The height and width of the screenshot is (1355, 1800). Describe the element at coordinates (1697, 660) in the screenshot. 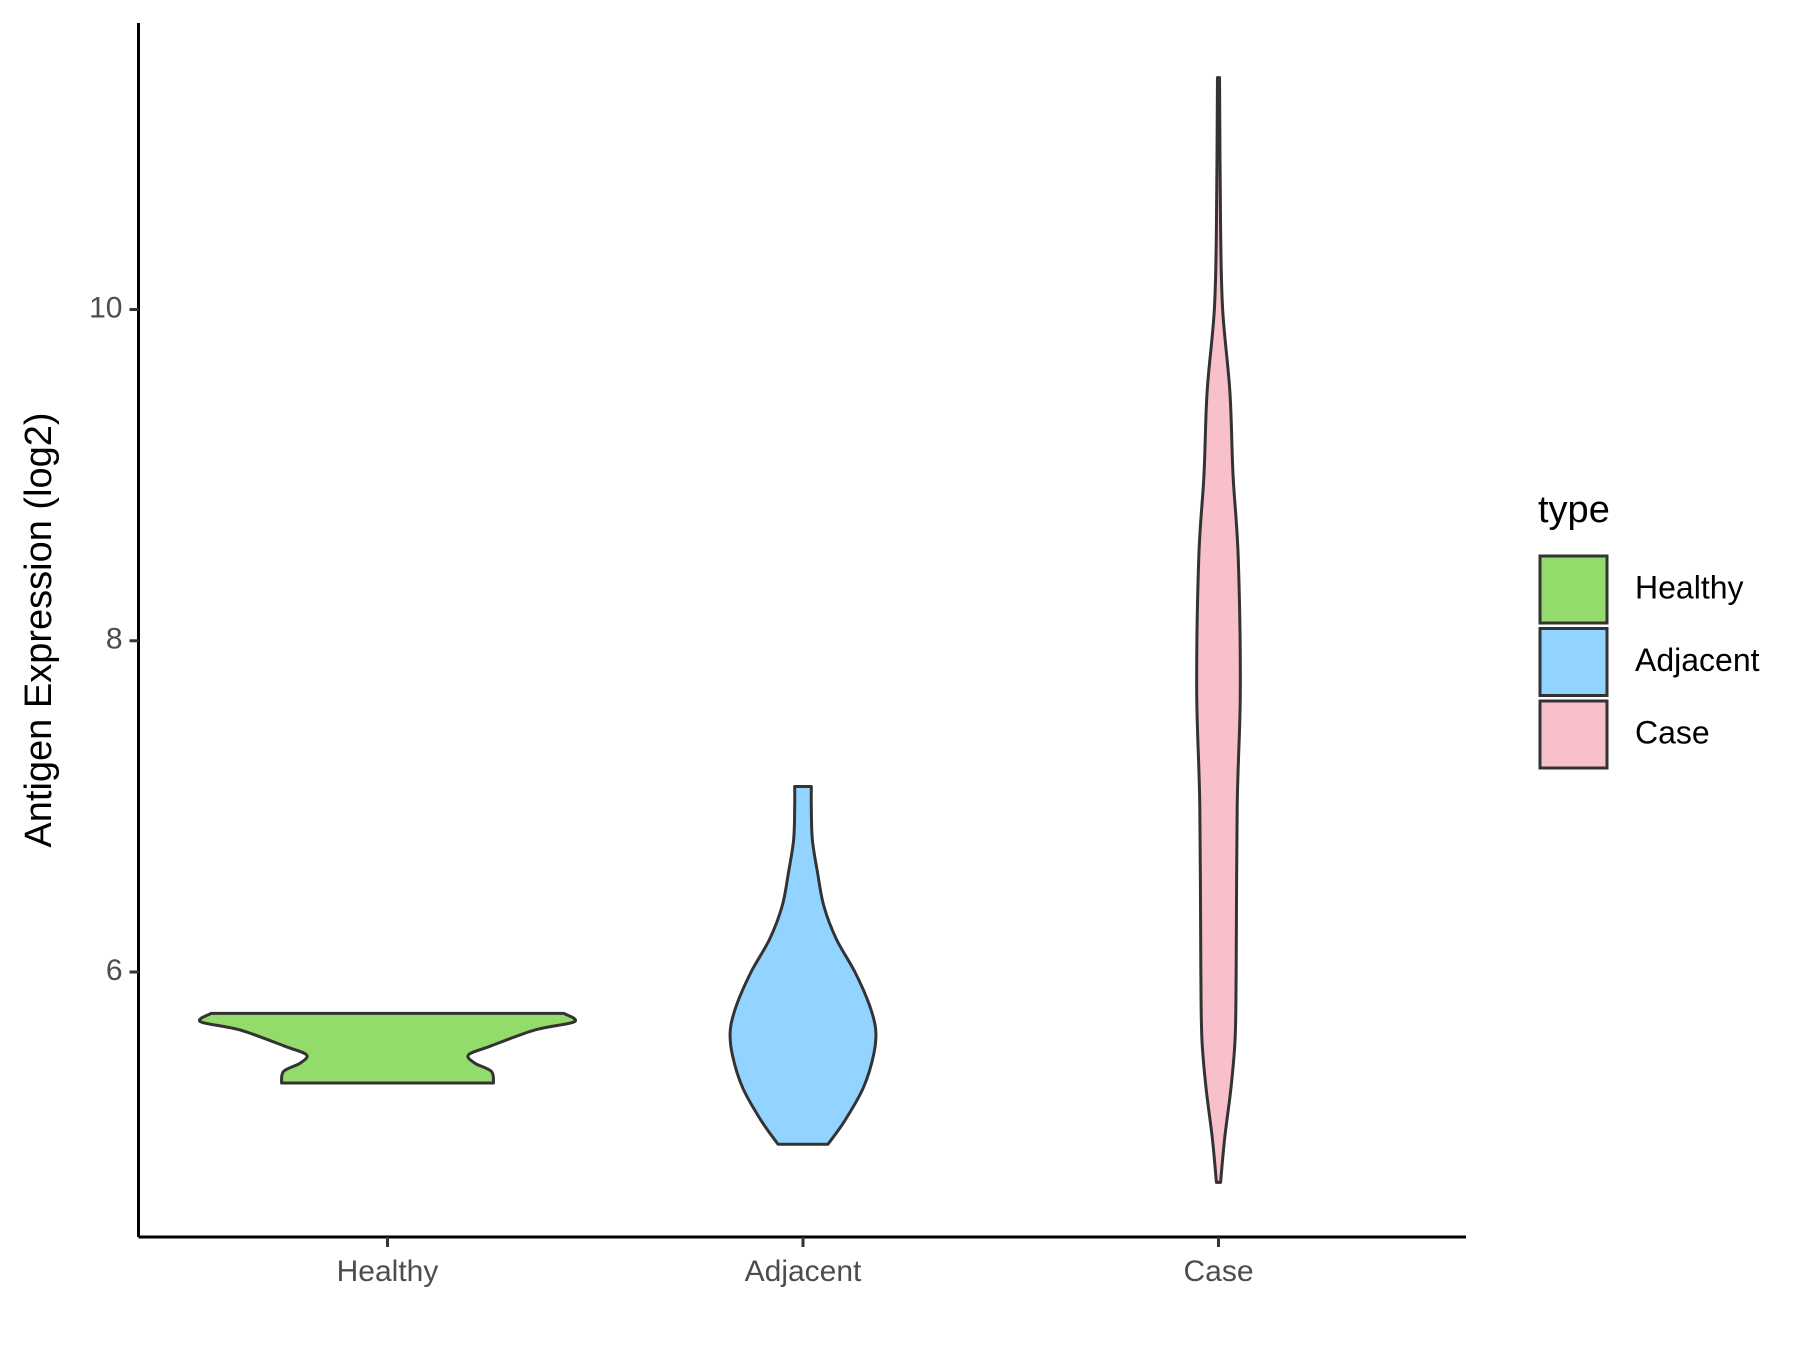

I see `legend-label: Adjacent` at that location.